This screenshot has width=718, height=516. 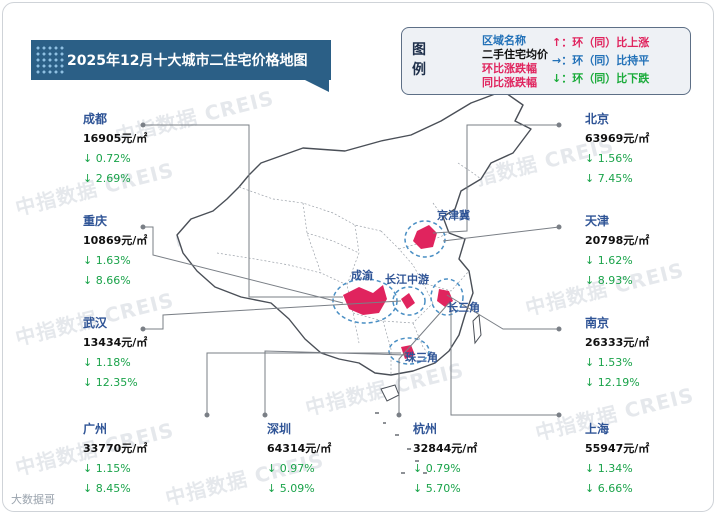 I want to click on leader-dot-shanghai, so click(x=559, y=415).